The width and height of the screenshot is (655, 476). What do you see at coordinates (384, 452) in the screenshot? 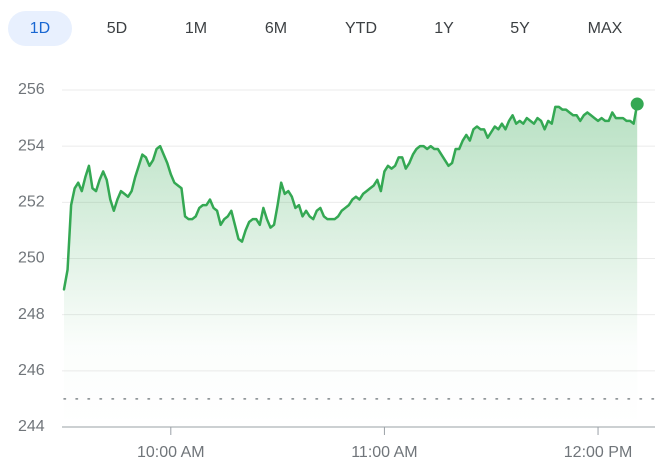
I see `x-tick-label: 11:00 AM` at bounding box center [384, 452].